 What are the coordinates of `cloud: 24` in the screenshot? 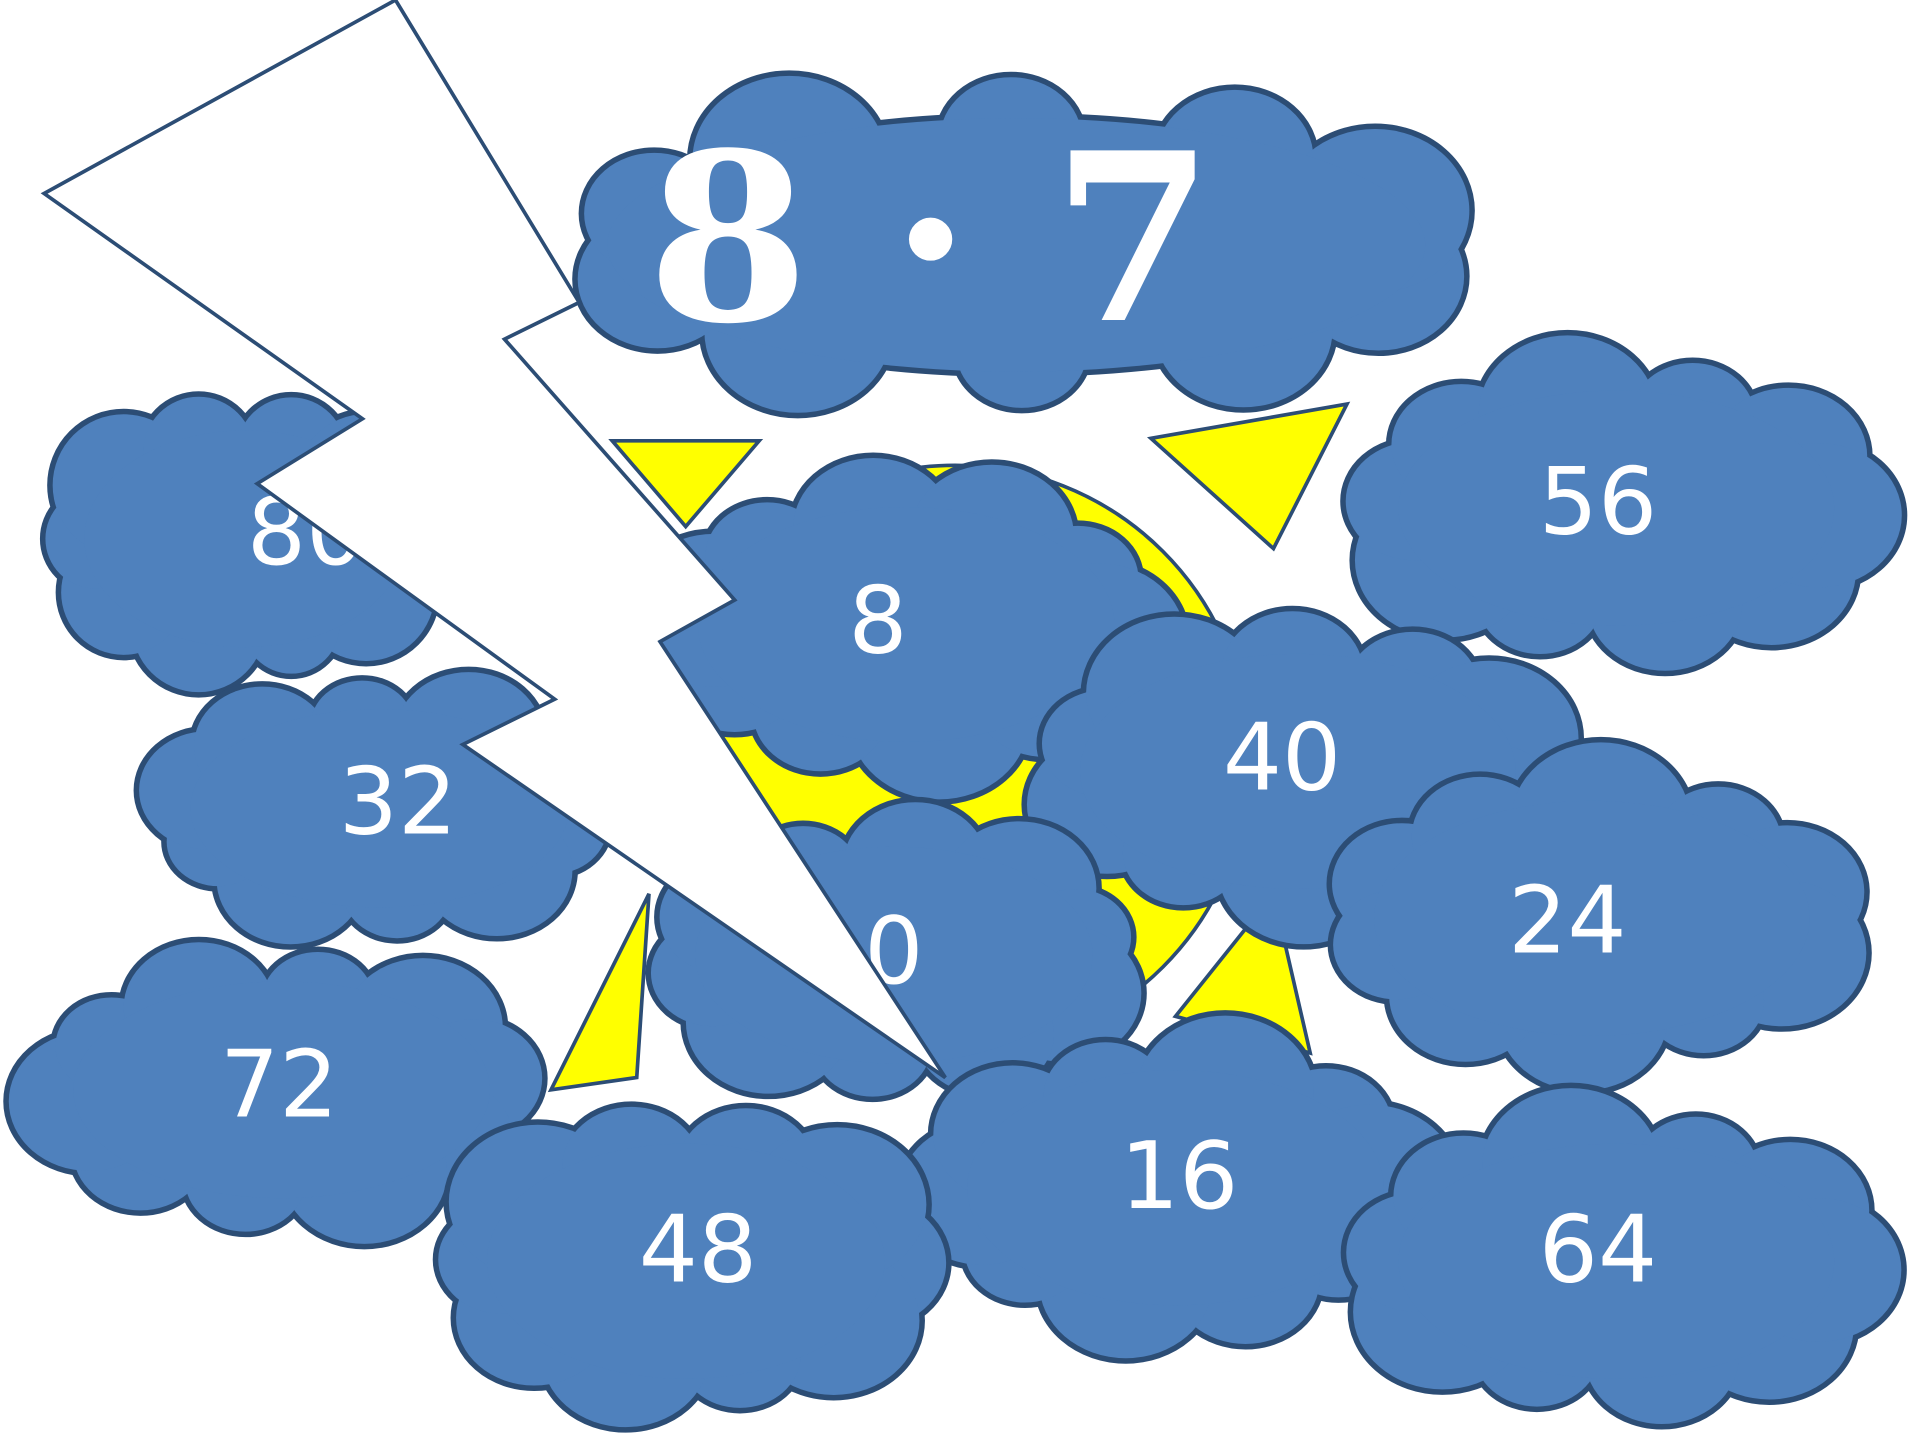 It's located at (1599, 916).